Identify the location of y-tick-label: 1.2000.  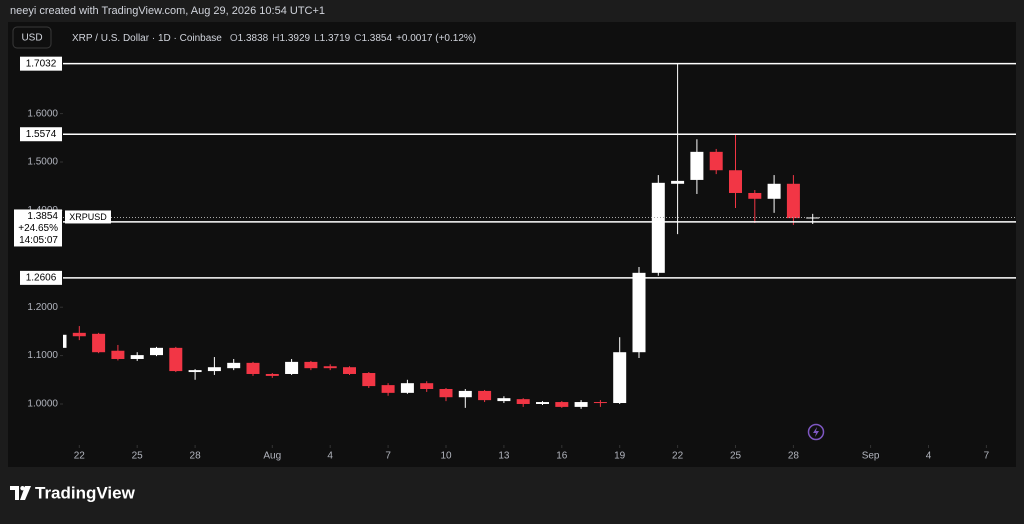
(42, 307).